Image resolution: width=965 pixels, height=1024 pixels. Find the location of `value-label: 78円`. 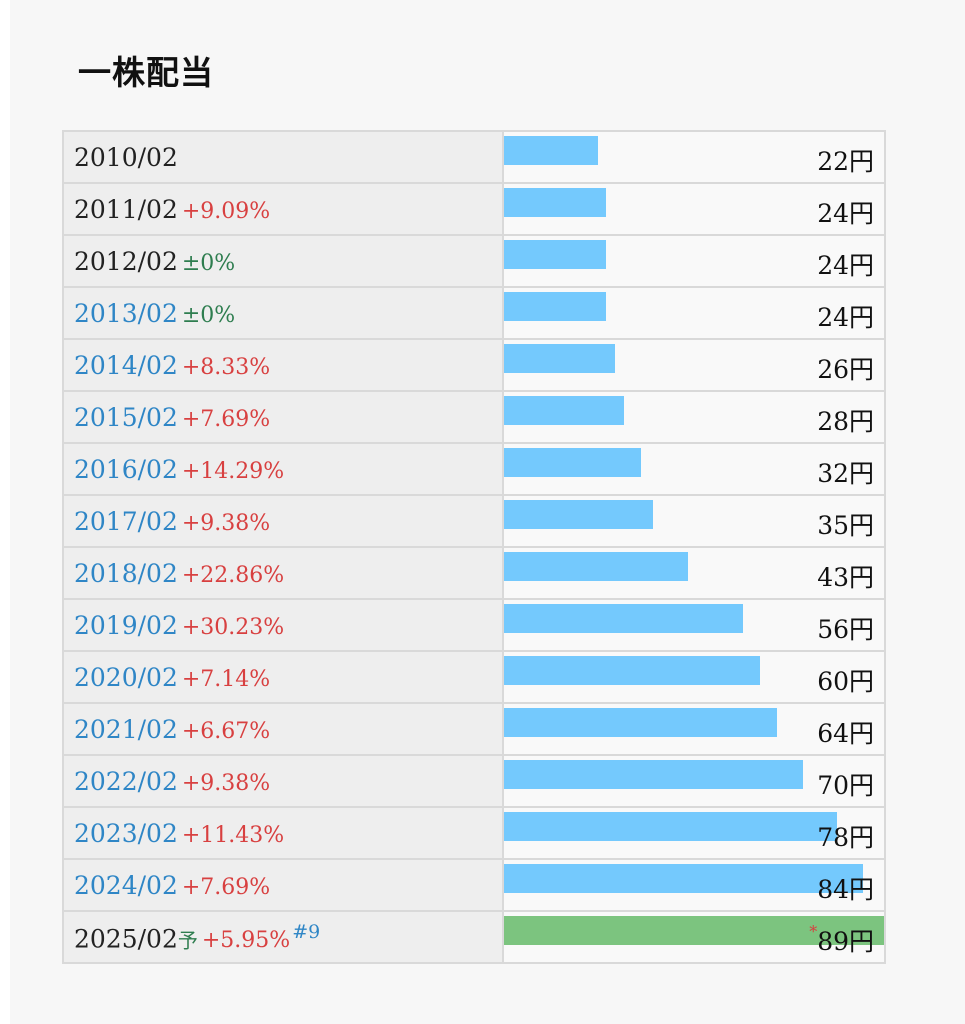

value-label: 78円 is located at coordinates (845, 836).